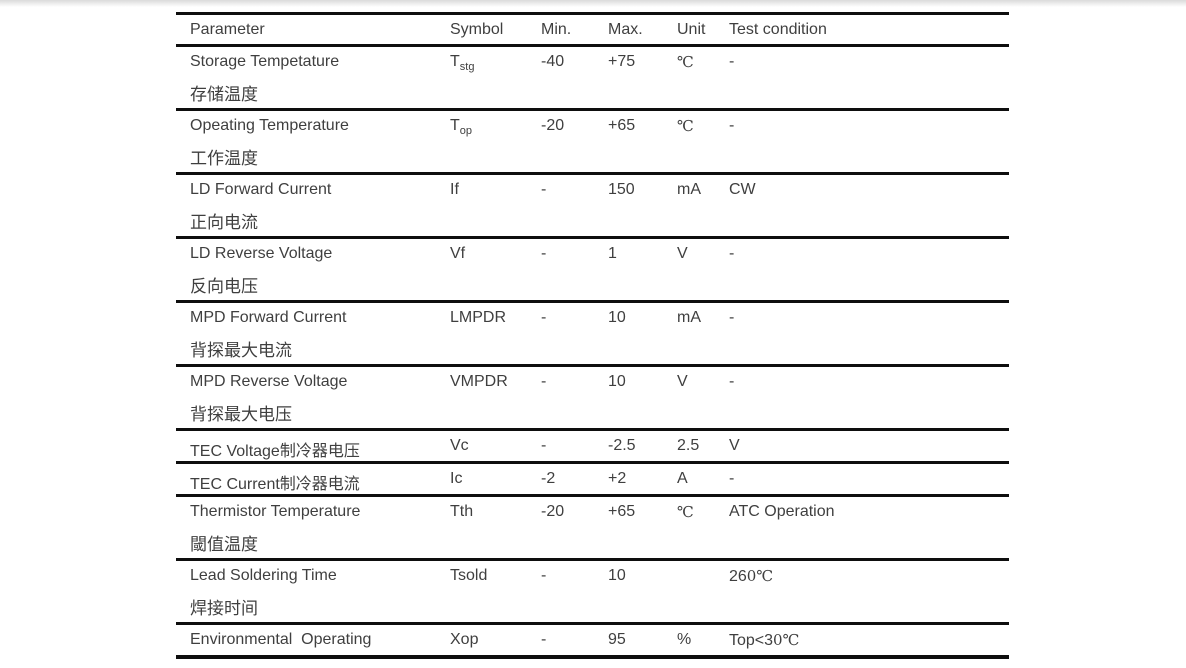  Describe the element at coordinates (786, 640) in the screenshot. I see `test-condition-value-cjk: 0℃` at that location.